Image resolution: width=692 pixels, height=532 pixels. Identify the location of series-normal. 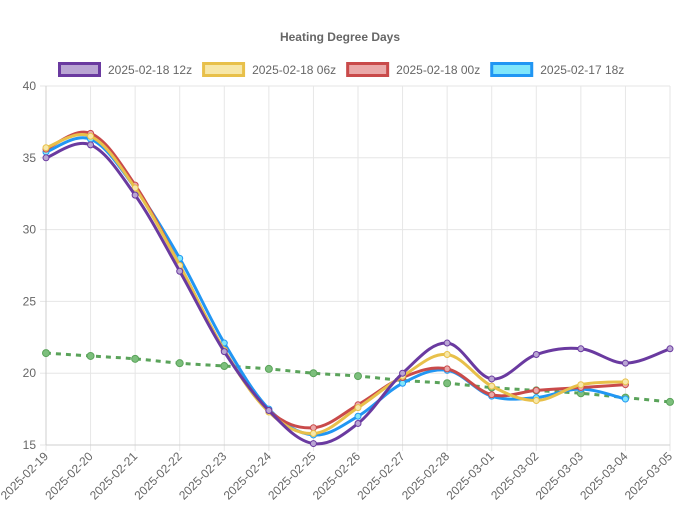
(358, 377).